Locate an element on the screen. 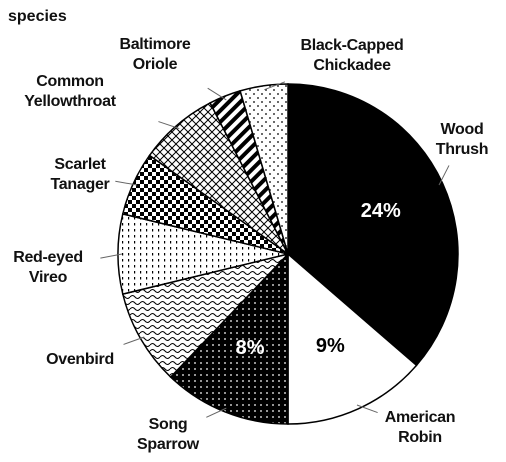  slice-label: Wood Thrush is located at coordinates (462, 139).